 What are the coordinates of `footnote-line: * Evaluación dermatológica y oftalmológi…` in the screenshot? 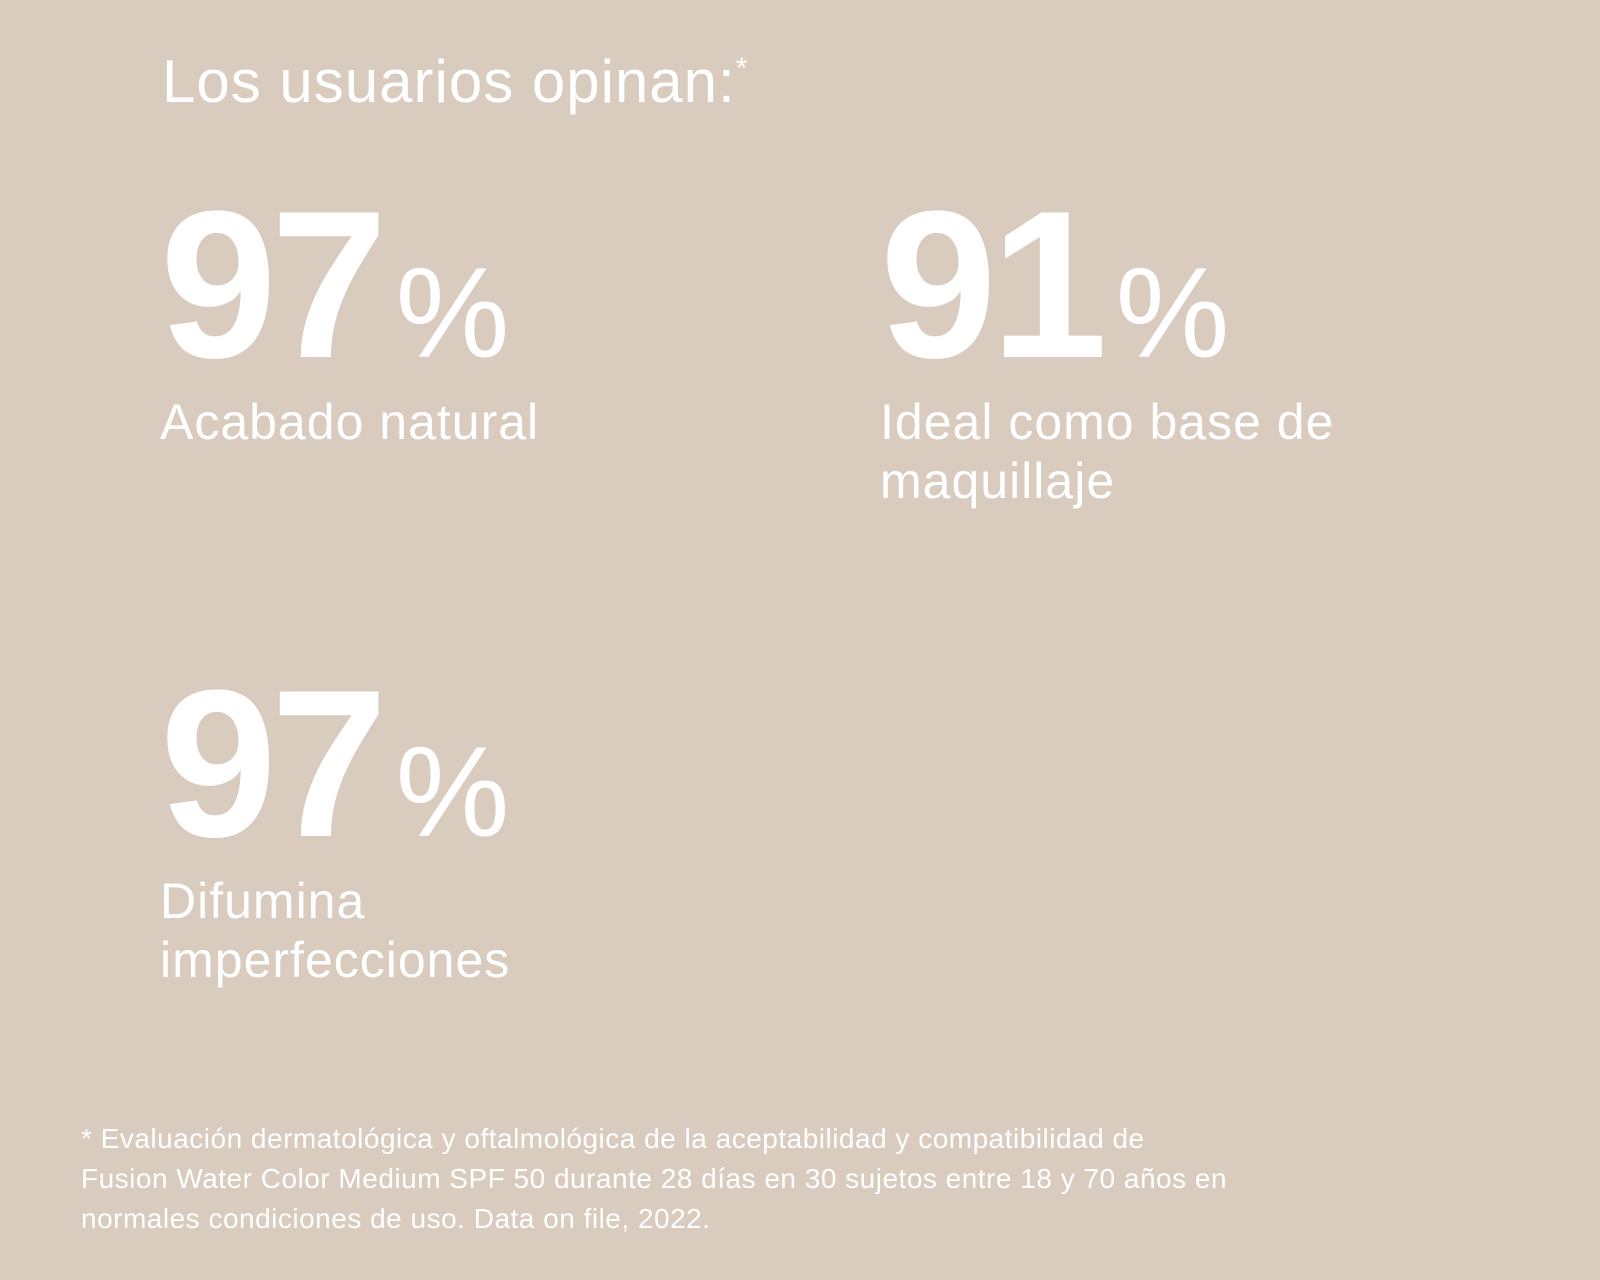 It's located at (613, 1138).